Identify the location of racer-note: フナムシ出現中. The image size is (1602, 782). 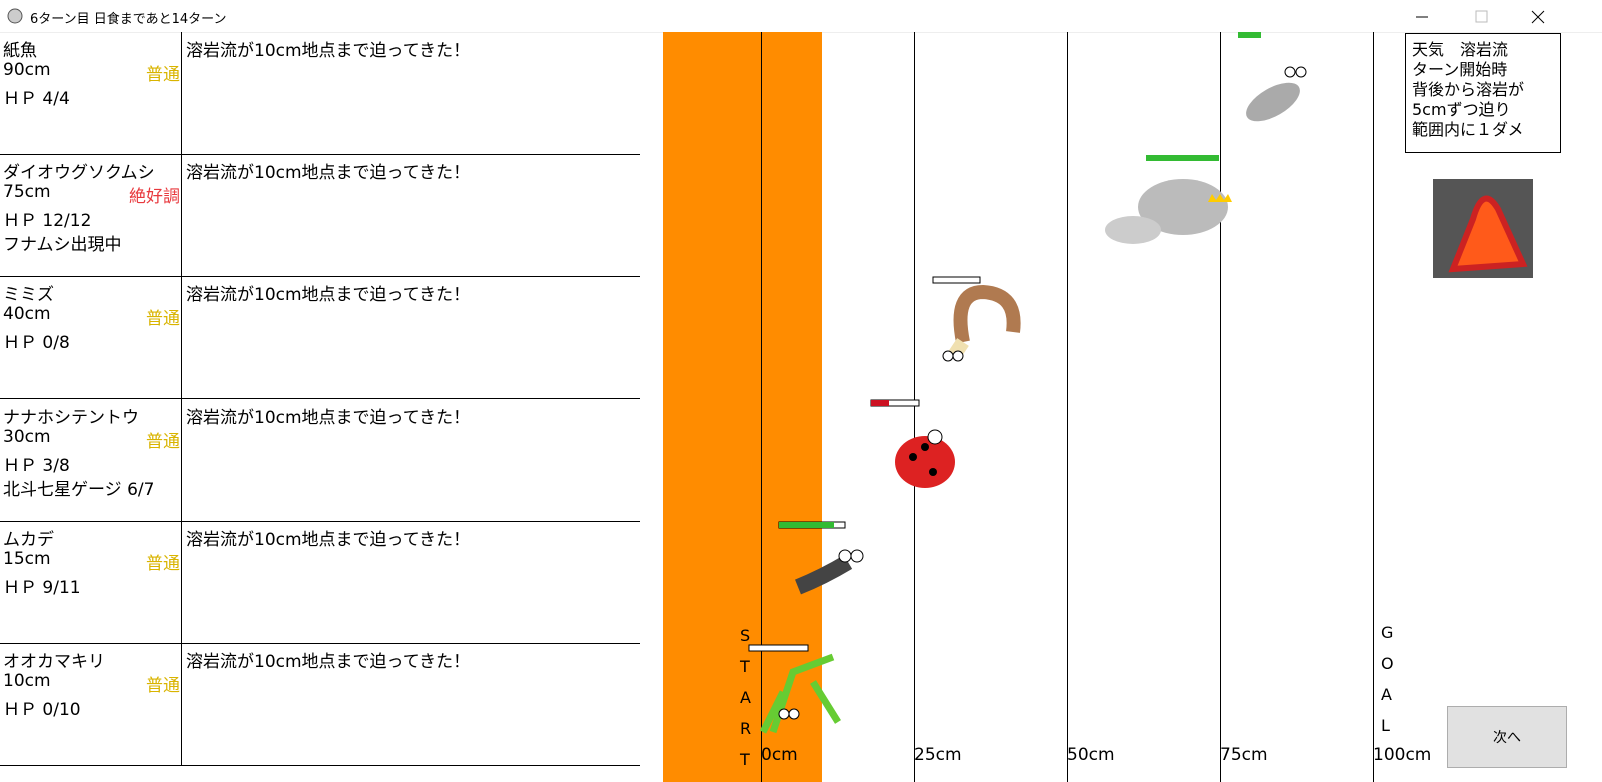
(62, 245).